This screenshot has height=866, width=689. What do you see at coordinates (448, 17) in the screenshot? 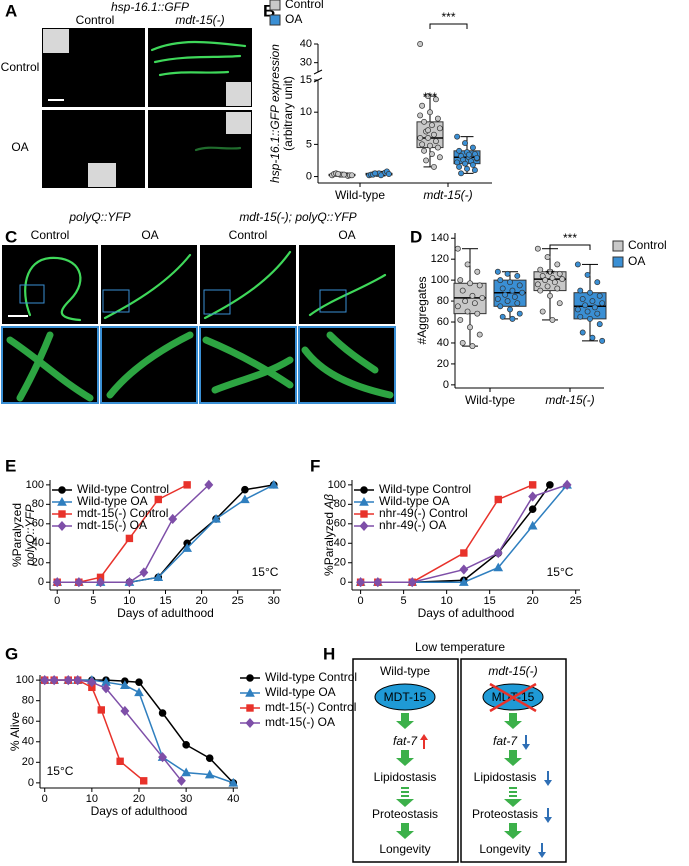
I see `significance: ***` at bounding box center [448, 17].